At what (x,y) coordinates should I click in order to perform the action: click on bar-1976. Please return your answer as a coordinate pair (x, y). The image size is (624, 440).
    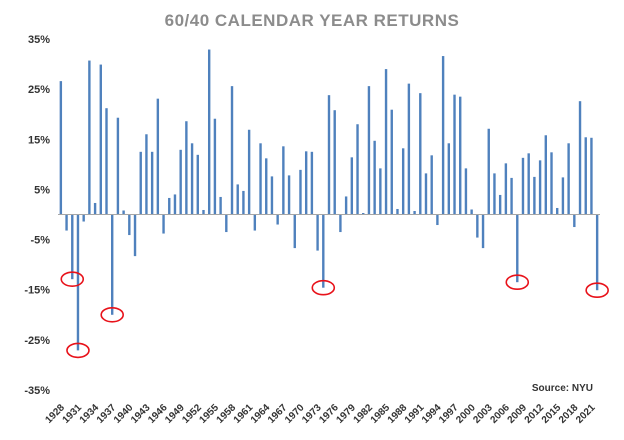
    Looking at the image, I should click on (334, 162).